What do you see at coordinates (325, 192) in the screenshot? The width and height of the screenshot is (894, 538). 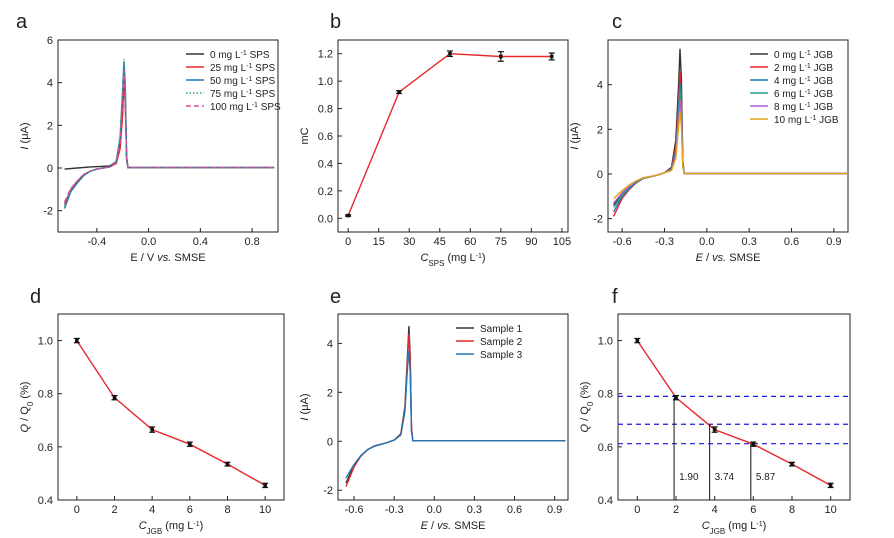 I see `y-tick-label: 0.2` at bounding box center [325, 192].